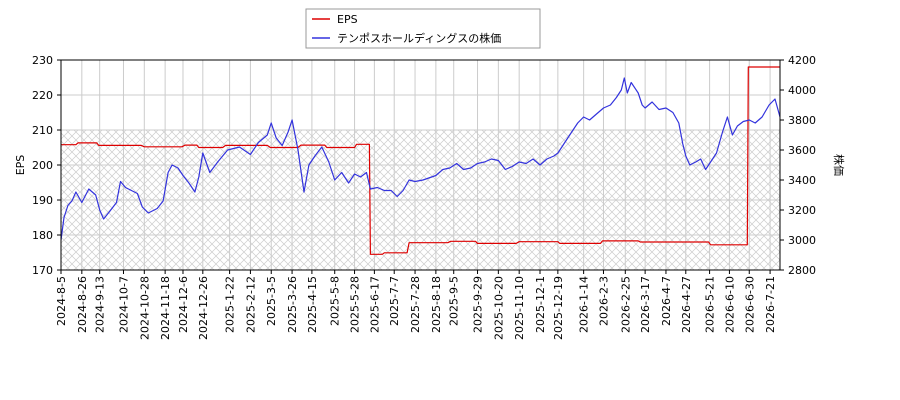  I want to click on y-right-axis: 2800 3000 3200 3400 3600 3800 4000 4200, so click(798, 165).